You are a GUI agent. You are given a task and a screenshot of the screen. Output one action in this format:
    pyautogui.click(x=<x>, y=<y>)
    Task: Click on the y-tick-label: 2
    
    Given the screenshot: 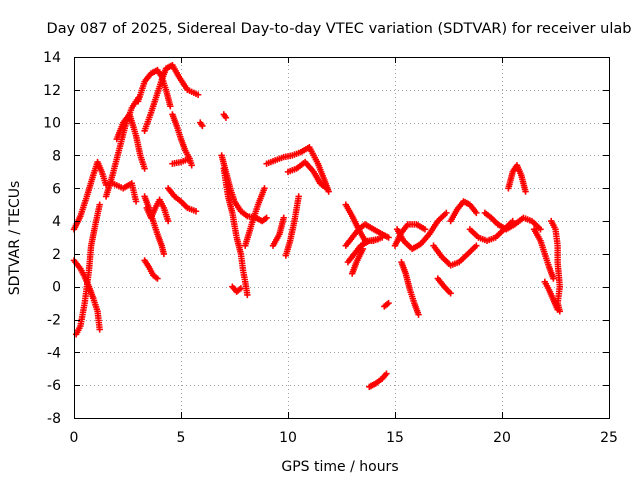 What is the action you would take?
    pyautogui.click(x=56, y=255)
    